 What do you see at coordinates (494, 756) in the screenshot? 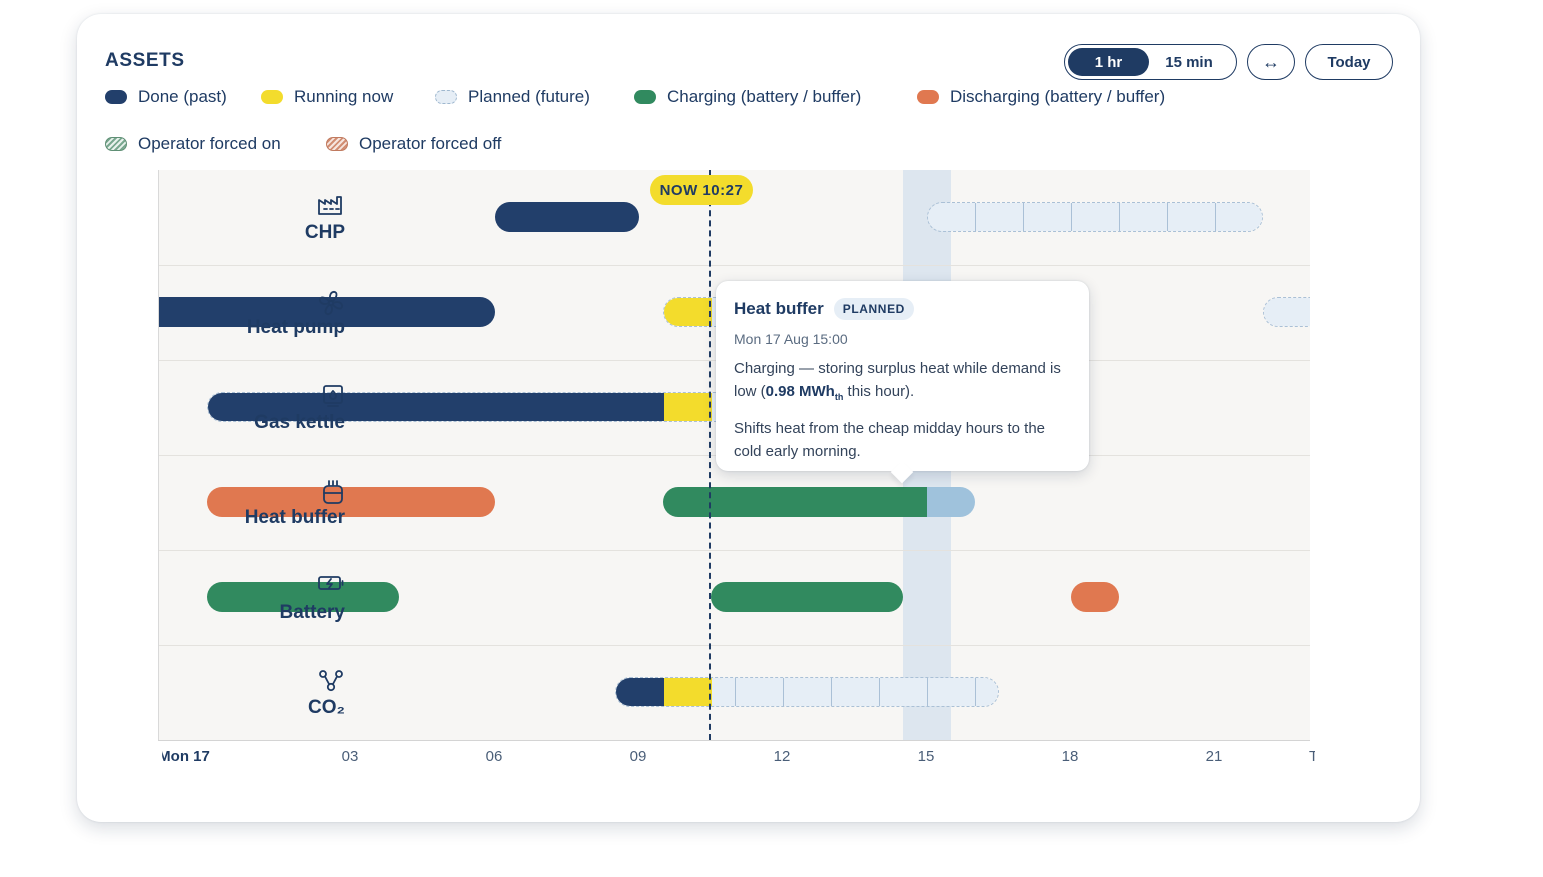
I see `axis-tick-label: 06` at bounding box center [494, 756].